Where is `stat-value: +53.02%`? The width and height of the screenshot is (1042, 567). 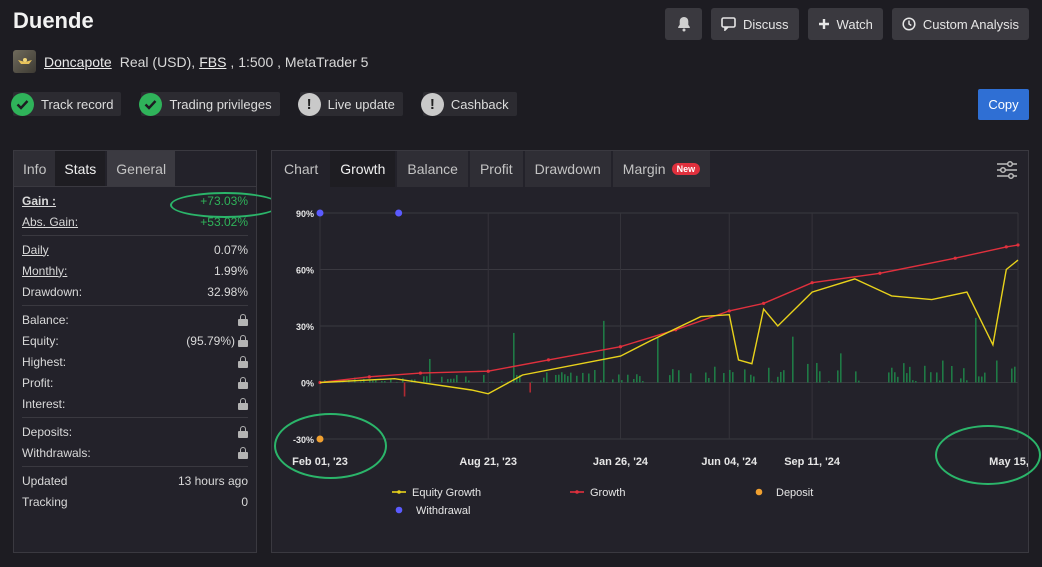
stat-value: +53.02% is located at coordinates (224, 221).